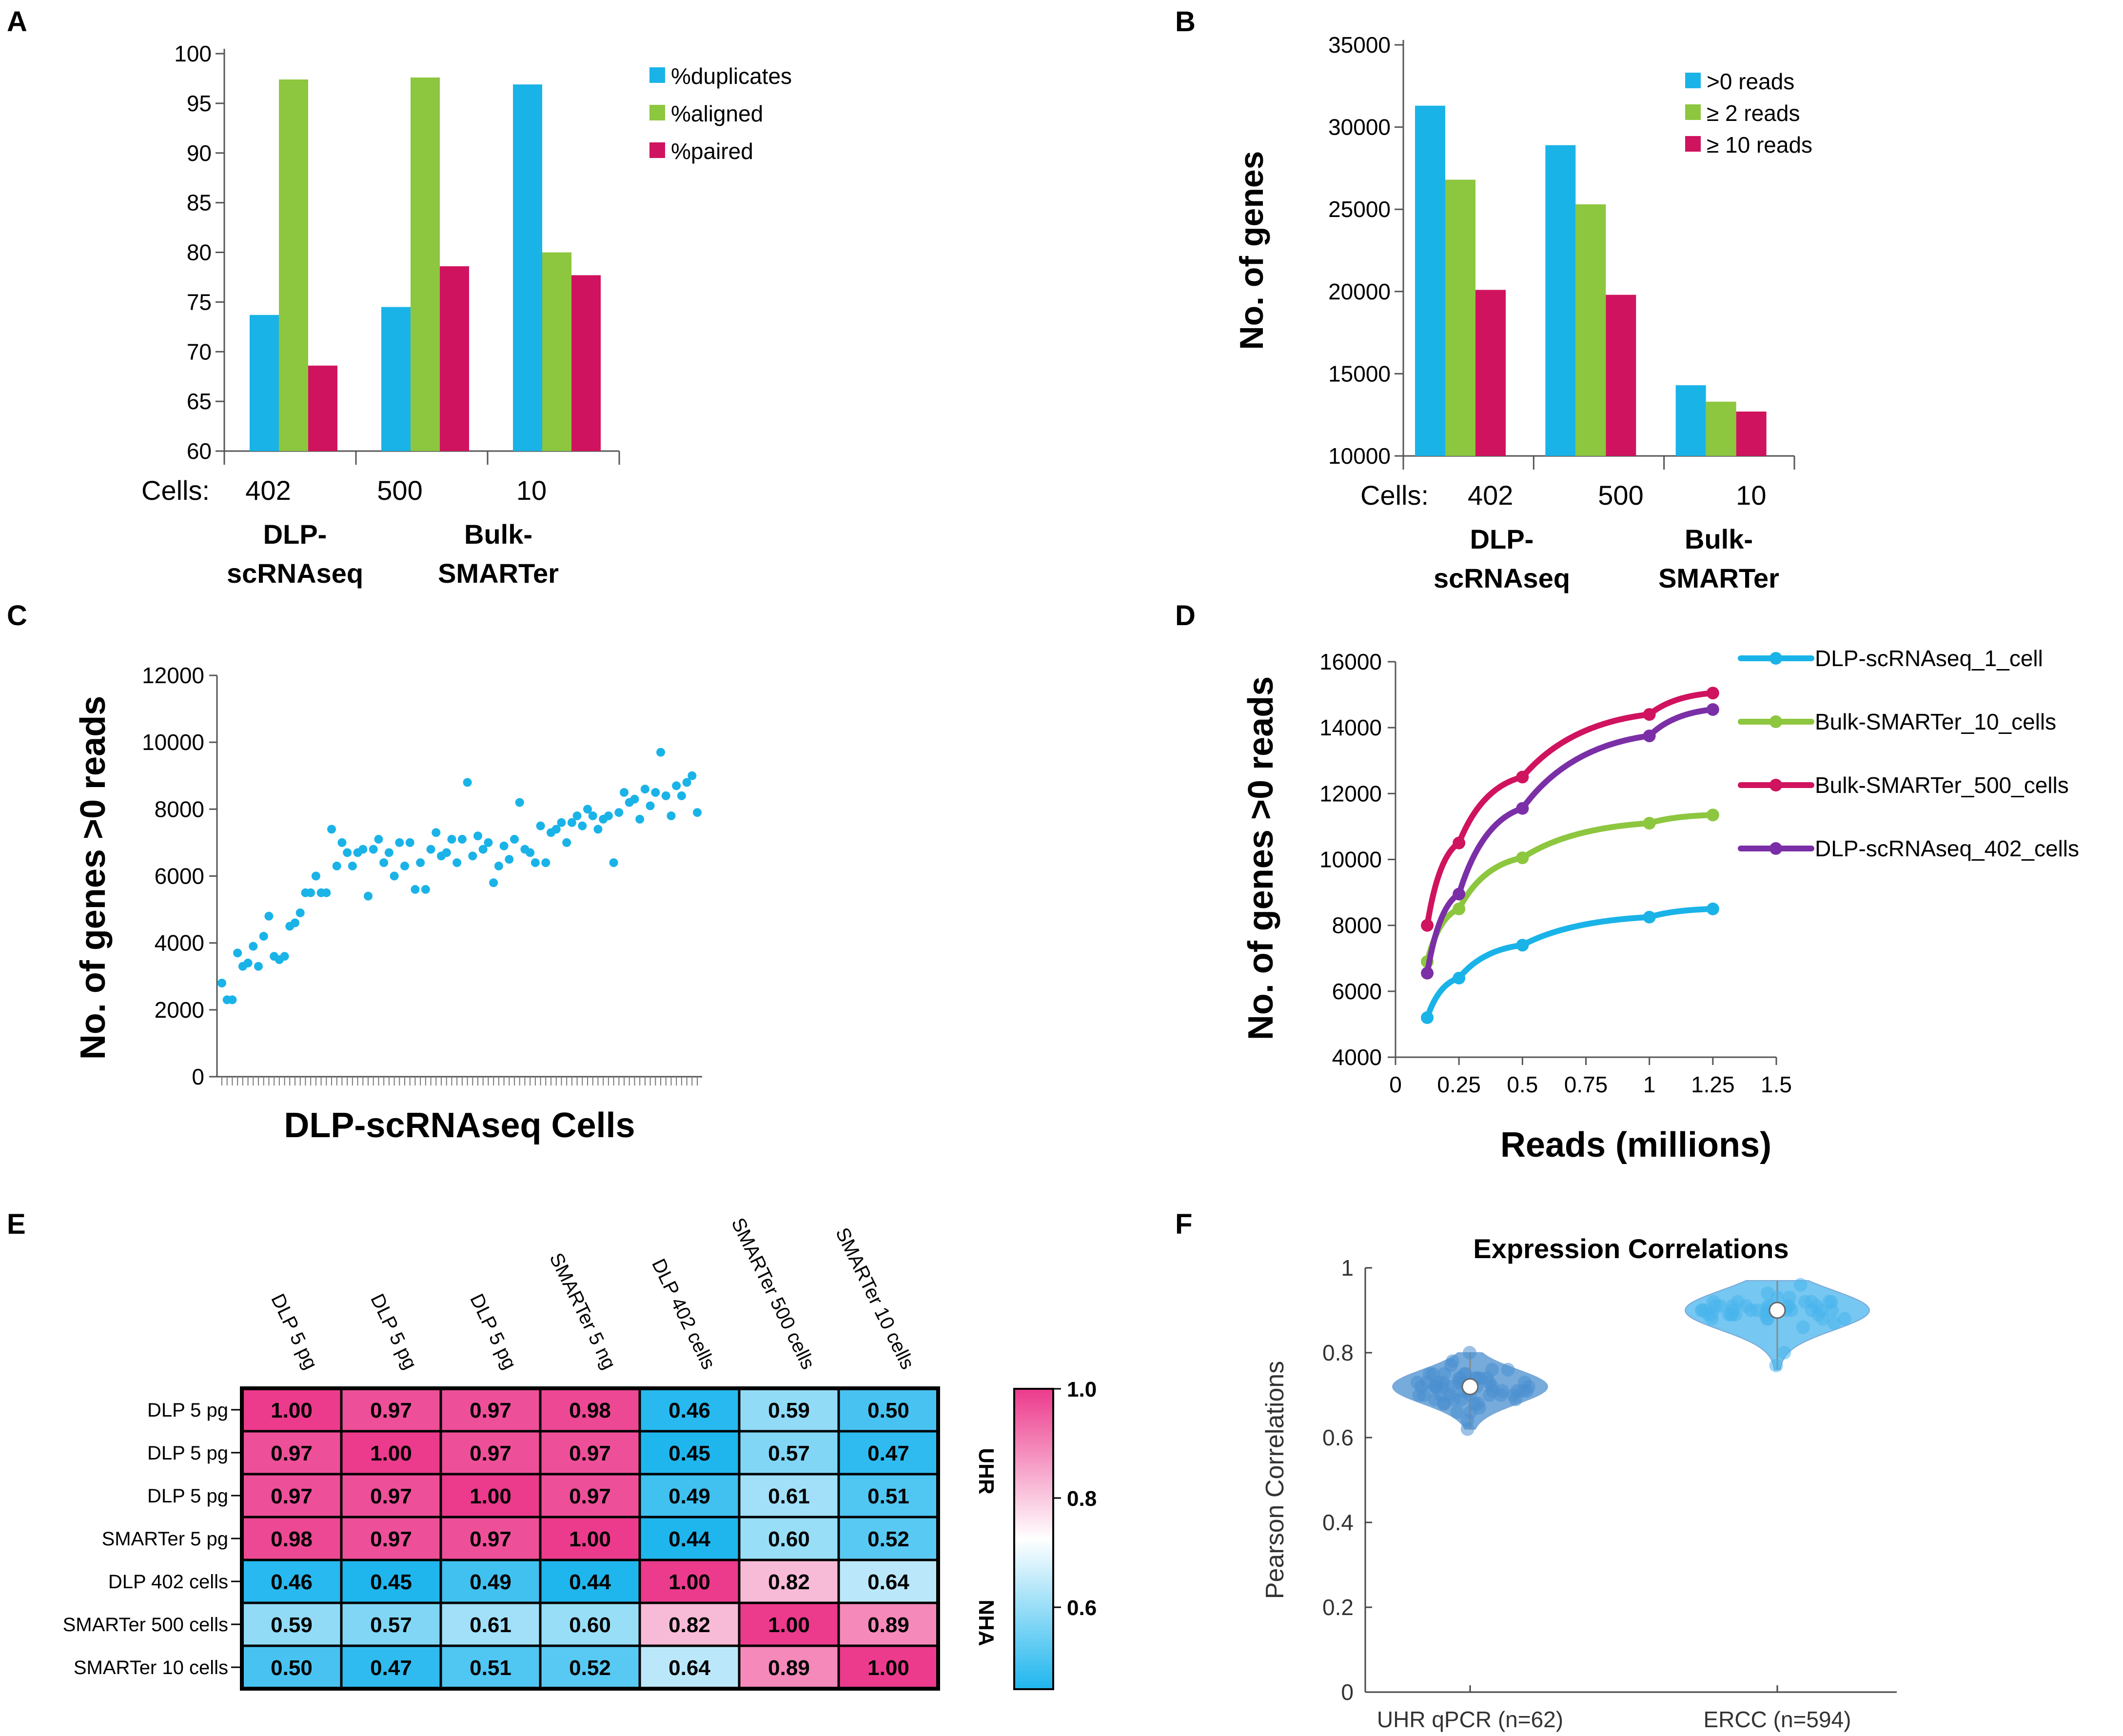  Describe the element at coordinates (1935, 721) in the screenshot. I see `d-legend-label: Bulk-SMARTer_10_cells` at that location.